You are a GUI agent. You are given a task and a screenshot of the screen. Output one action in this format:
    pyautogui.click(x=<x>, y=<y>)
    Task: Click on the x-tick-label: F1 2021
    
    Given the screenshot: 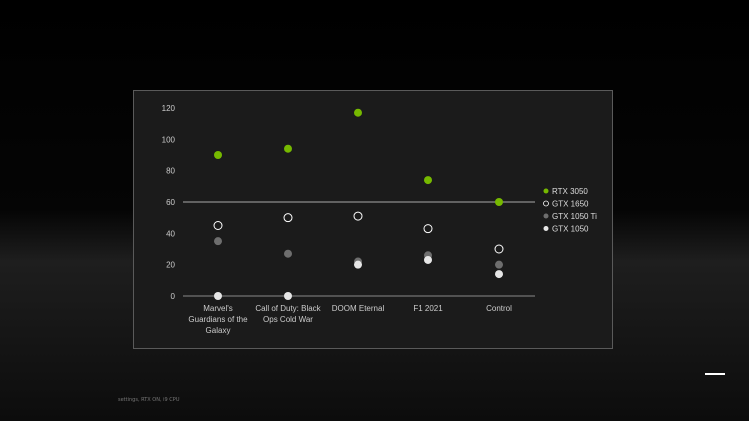 What is the action you would take?
    pyautogui.click(x=428, y=308)
    